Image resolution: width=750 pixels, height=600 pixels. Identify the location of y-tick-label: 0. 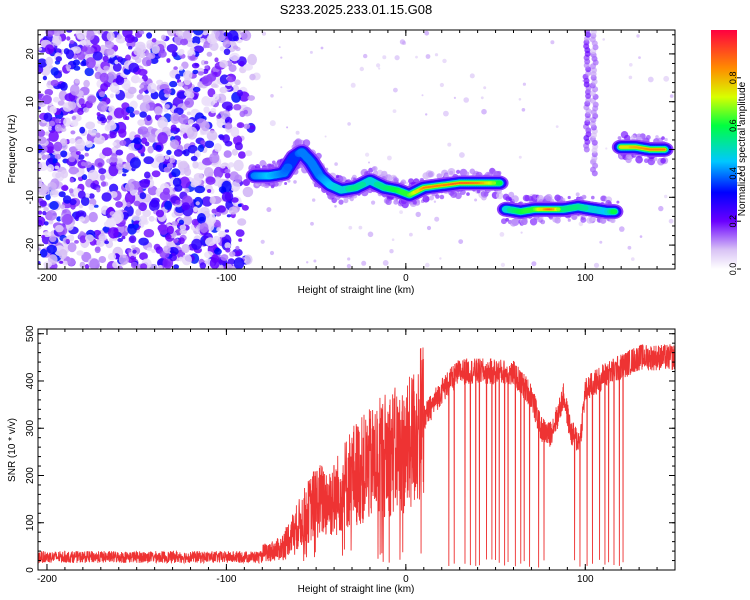
(30, 570).